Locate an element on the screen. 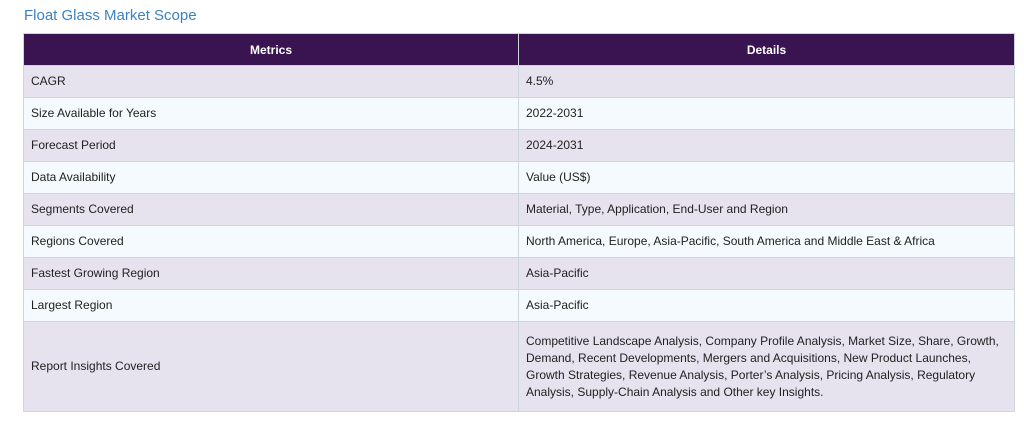 The width and height of the screenshot is (1024, 435). header-metrics: Metrics is located at coordinates (271, 49).